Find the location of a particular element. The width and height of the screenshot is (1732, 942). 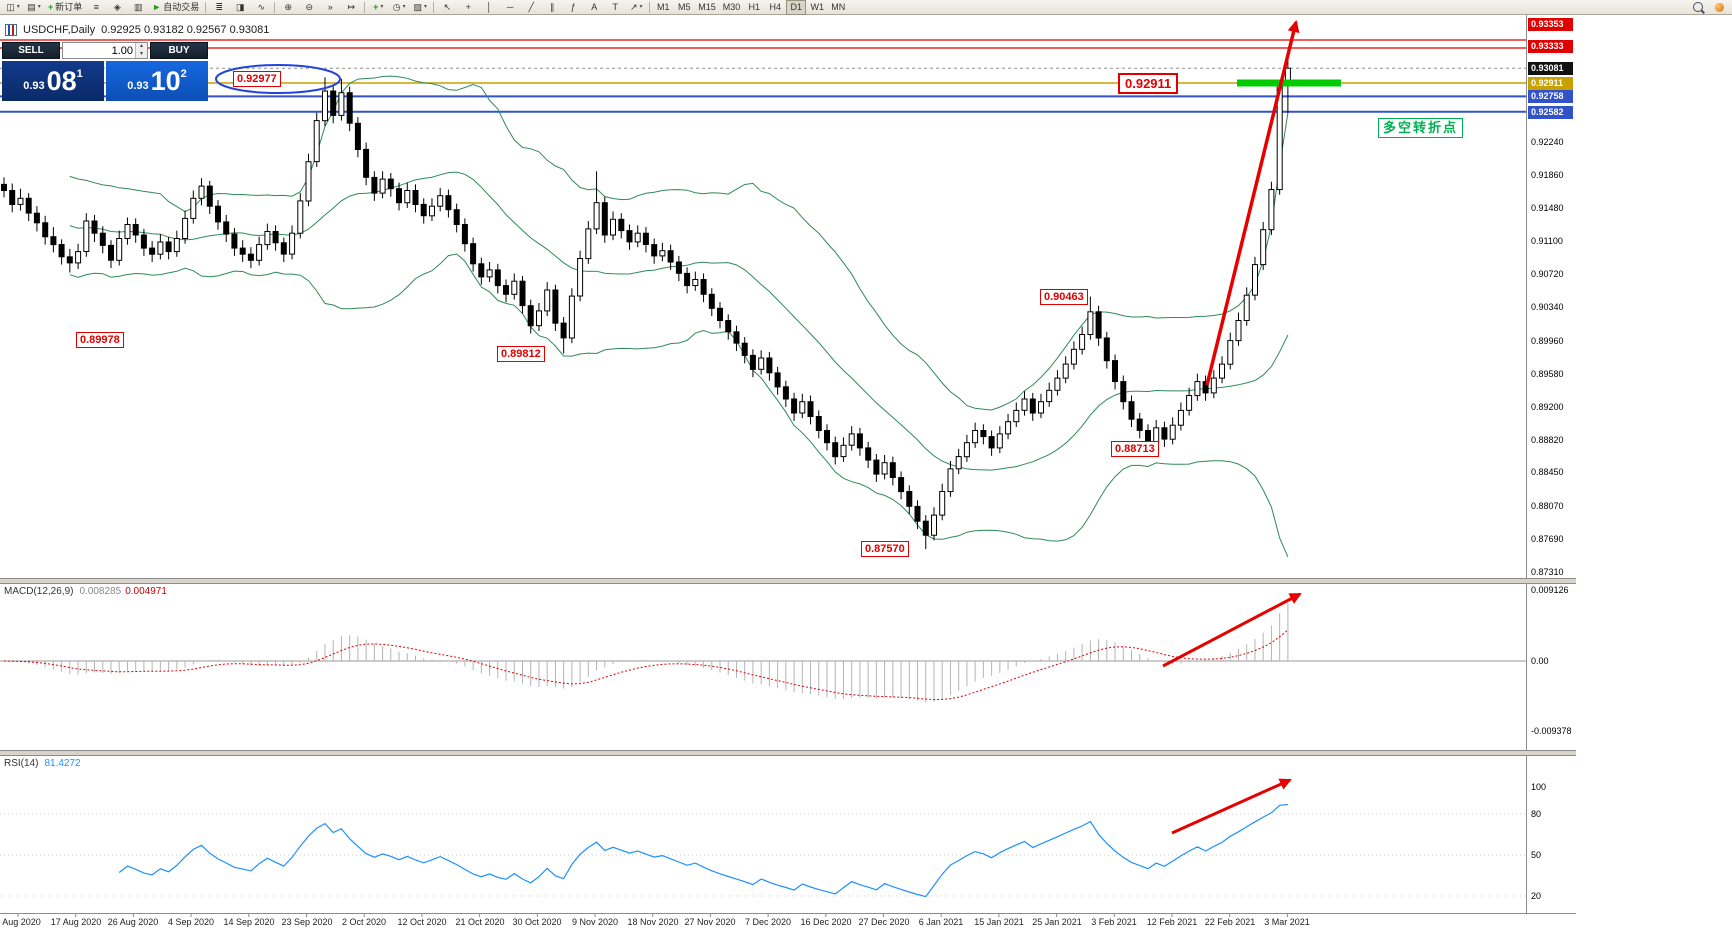

entry-zone-highlight is located at coordinates (1289, 83).